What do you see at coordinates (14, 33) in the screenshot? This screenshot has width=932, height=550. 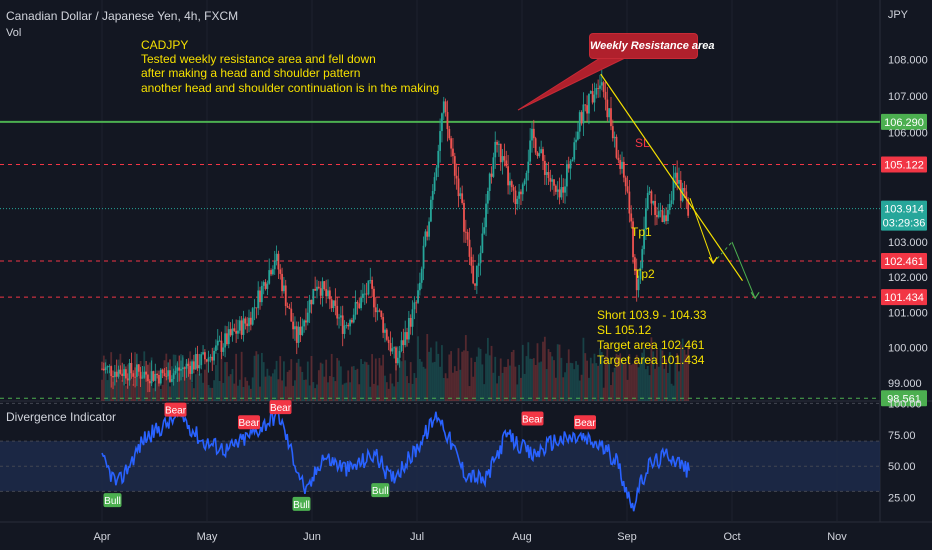 I see `volume-label: Vol` at bounding box center [14, 33].